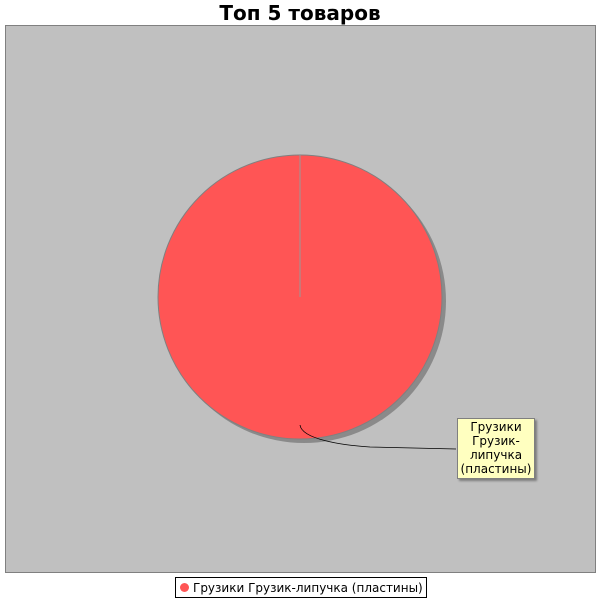 This screenshot has width=600, height=600. What do you see at coordinates (496, 448) in the screenshot?
I see `slice-label: Грузики Грузик-липучка (пластины)` at bounding box center [496, 448].